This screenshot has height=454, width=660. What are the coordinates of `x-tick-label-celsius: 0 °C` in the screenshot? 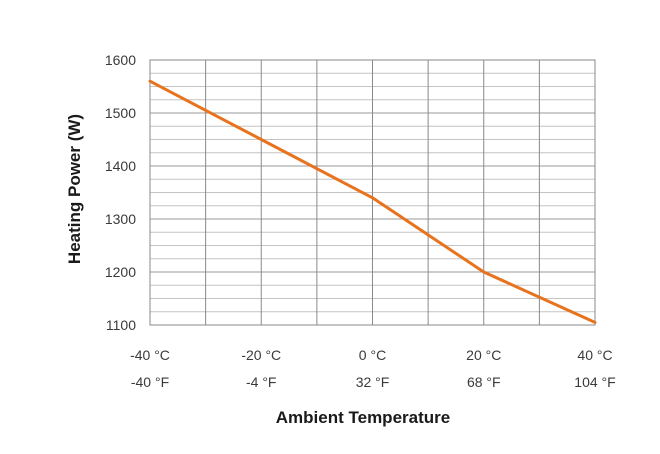 It's located at (372, 355).